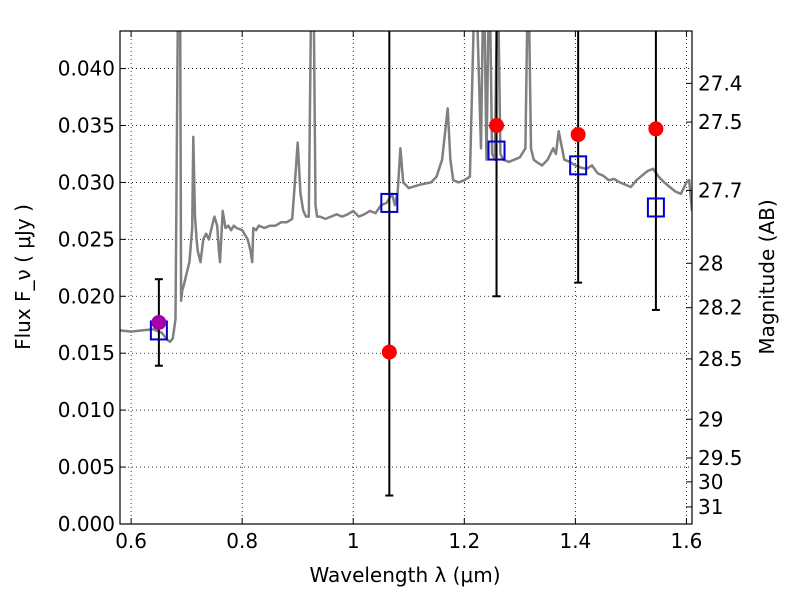  What do you see at coordinates (720, 359) in the screenshot?
I see `right-tick-label: 28.5` at bounding box center [720, 359].